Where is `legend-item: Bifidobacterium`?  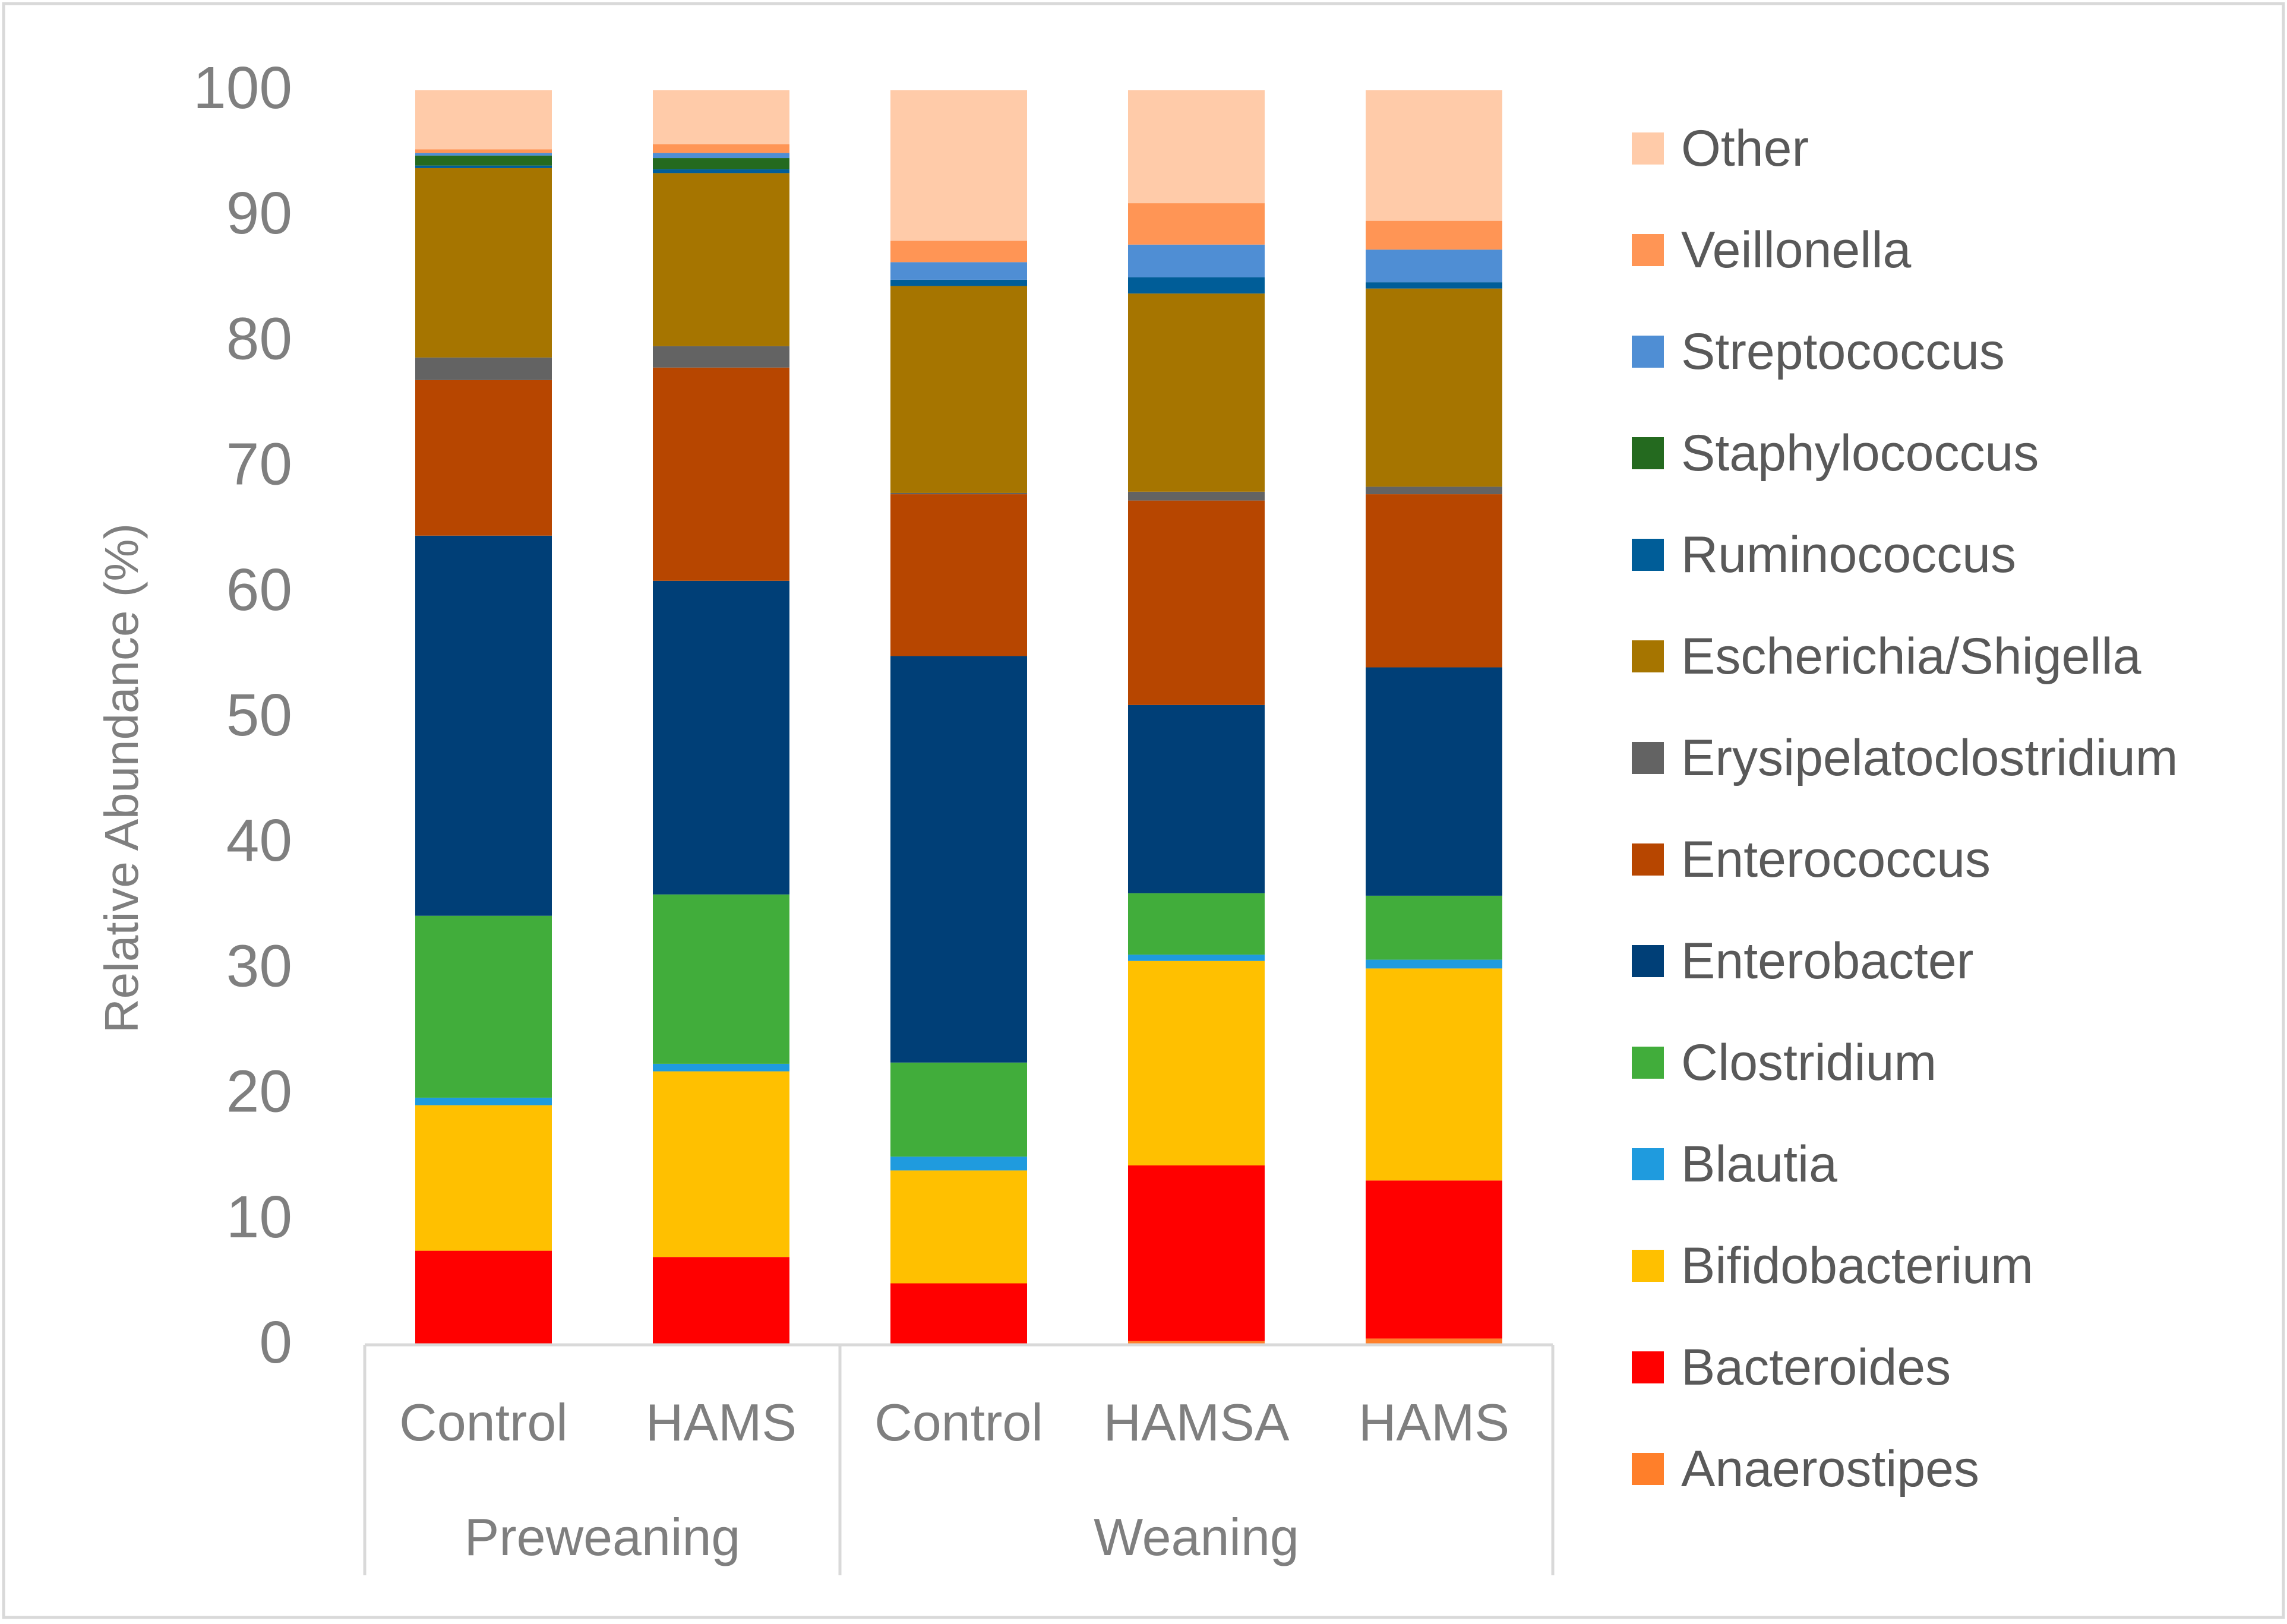
legend-item: Bifidobacterium is located at coordinates (1832, 1265).